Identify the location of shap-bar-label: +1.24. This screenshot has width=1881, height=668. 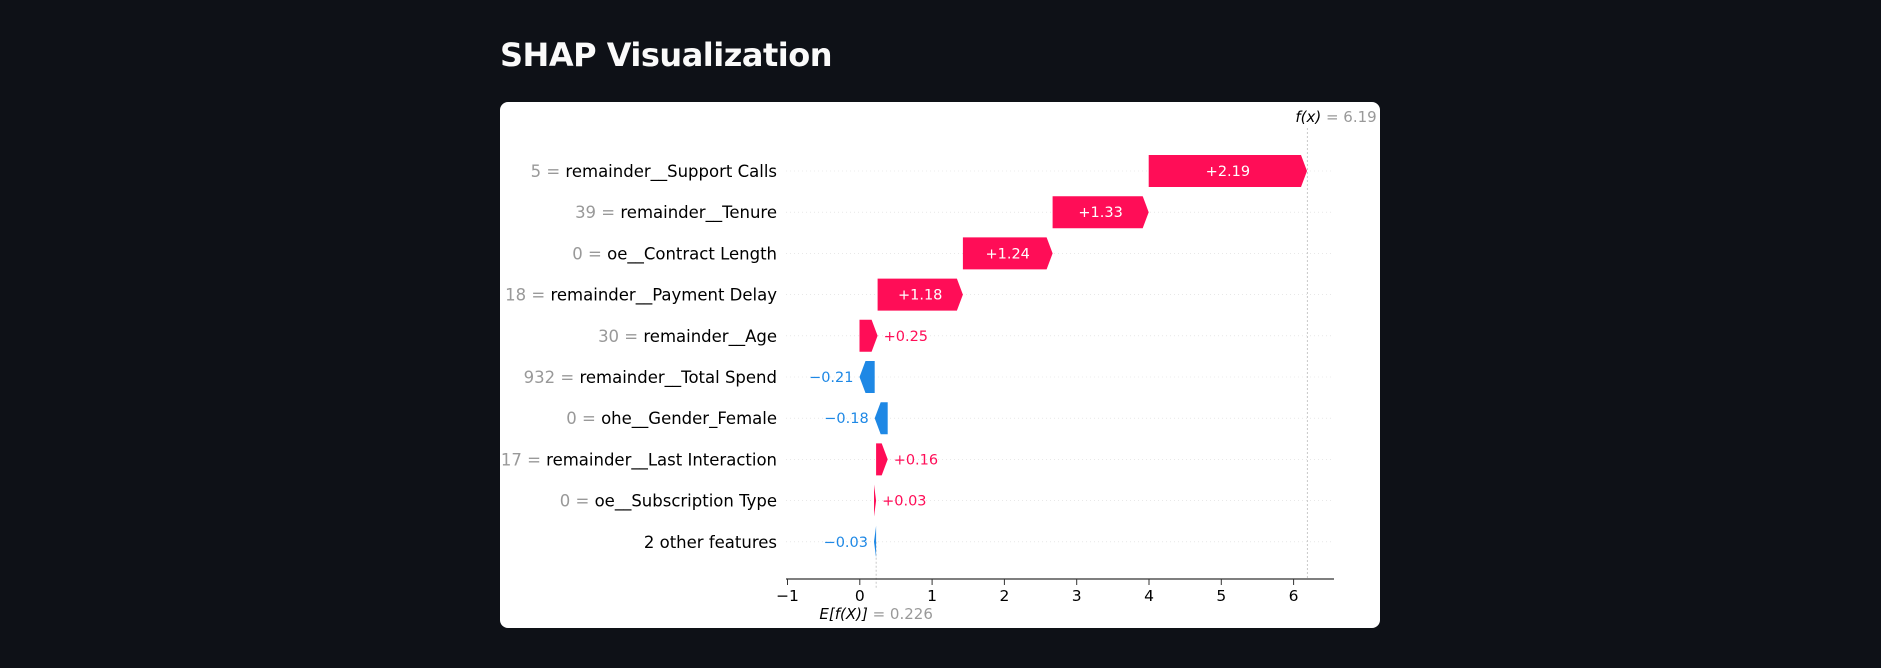
(1007, 254).